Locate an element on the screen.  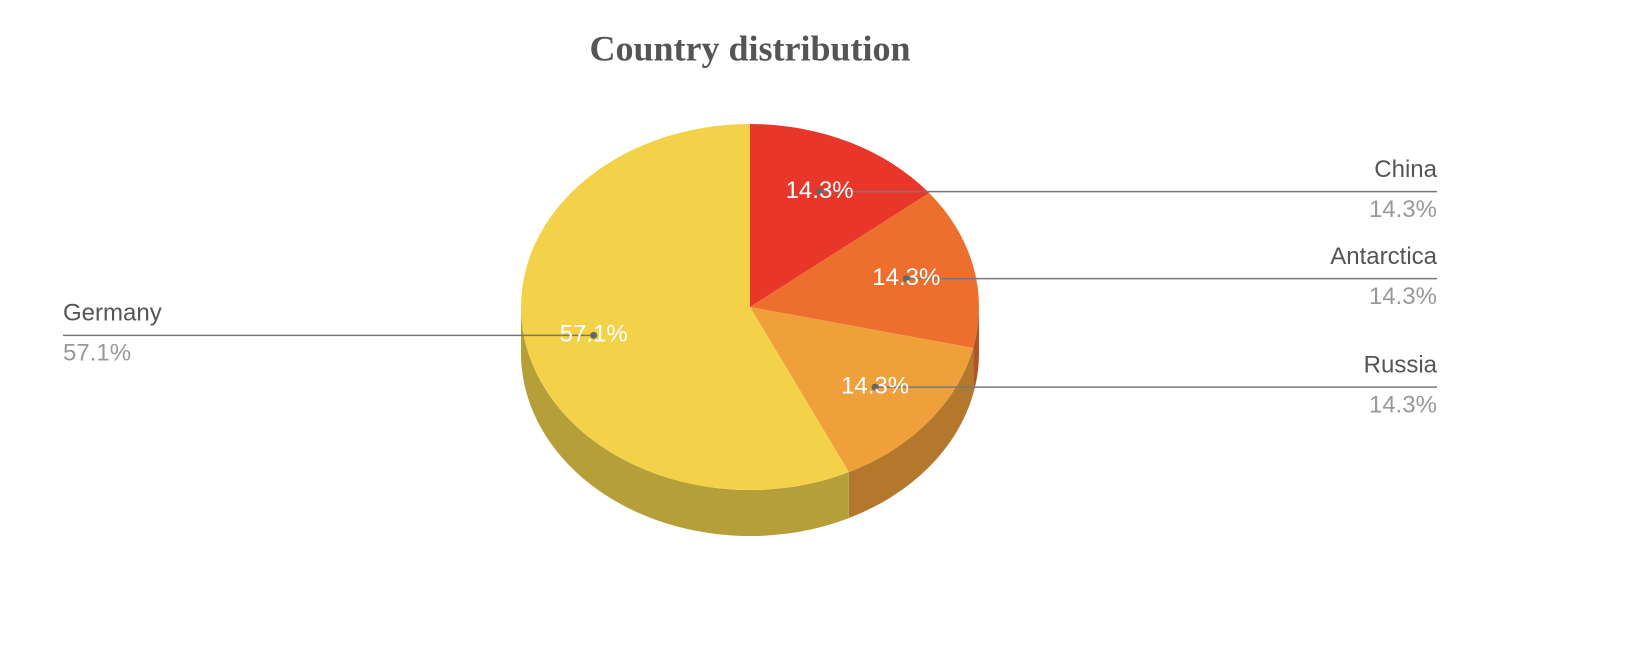
legend-name: China is located at coordinates (1405, 169).